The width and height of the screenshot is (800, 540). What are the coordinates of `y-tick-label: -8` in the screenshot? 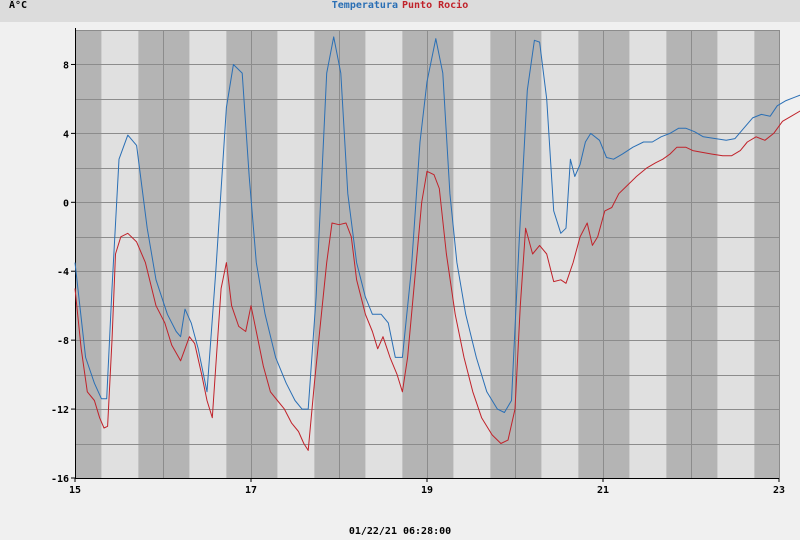 It's located at (63, 341).